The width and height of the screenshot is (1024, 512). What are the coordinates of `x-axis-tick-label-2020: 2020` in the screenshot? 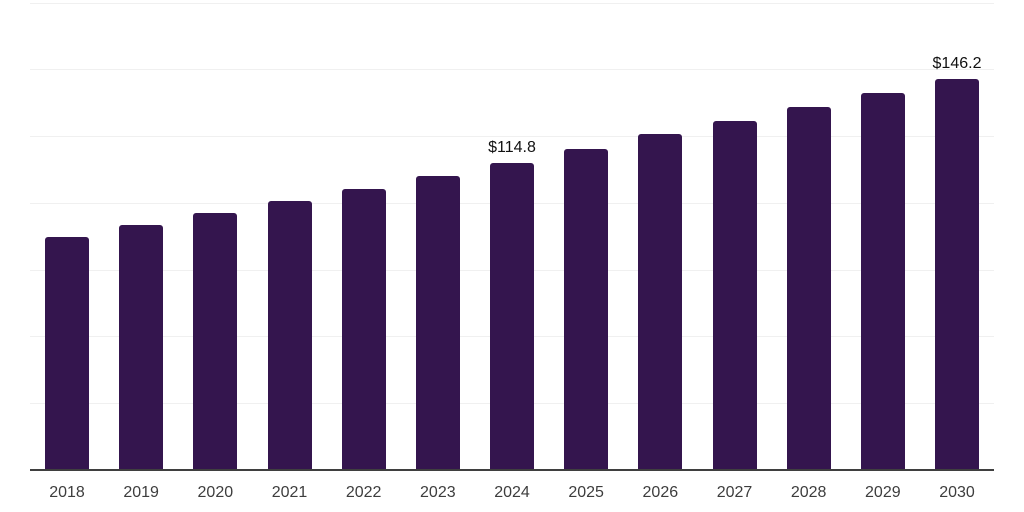 It's located at (215, 492).